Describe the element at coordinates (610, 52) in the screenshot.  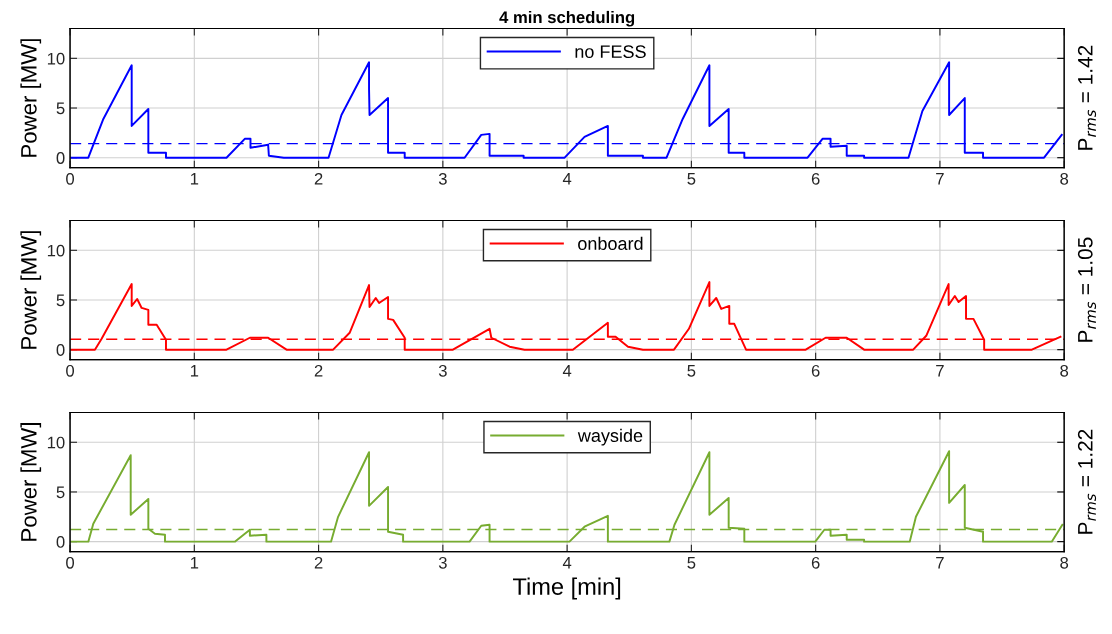
I see `legend-label: no FESS` at that location.